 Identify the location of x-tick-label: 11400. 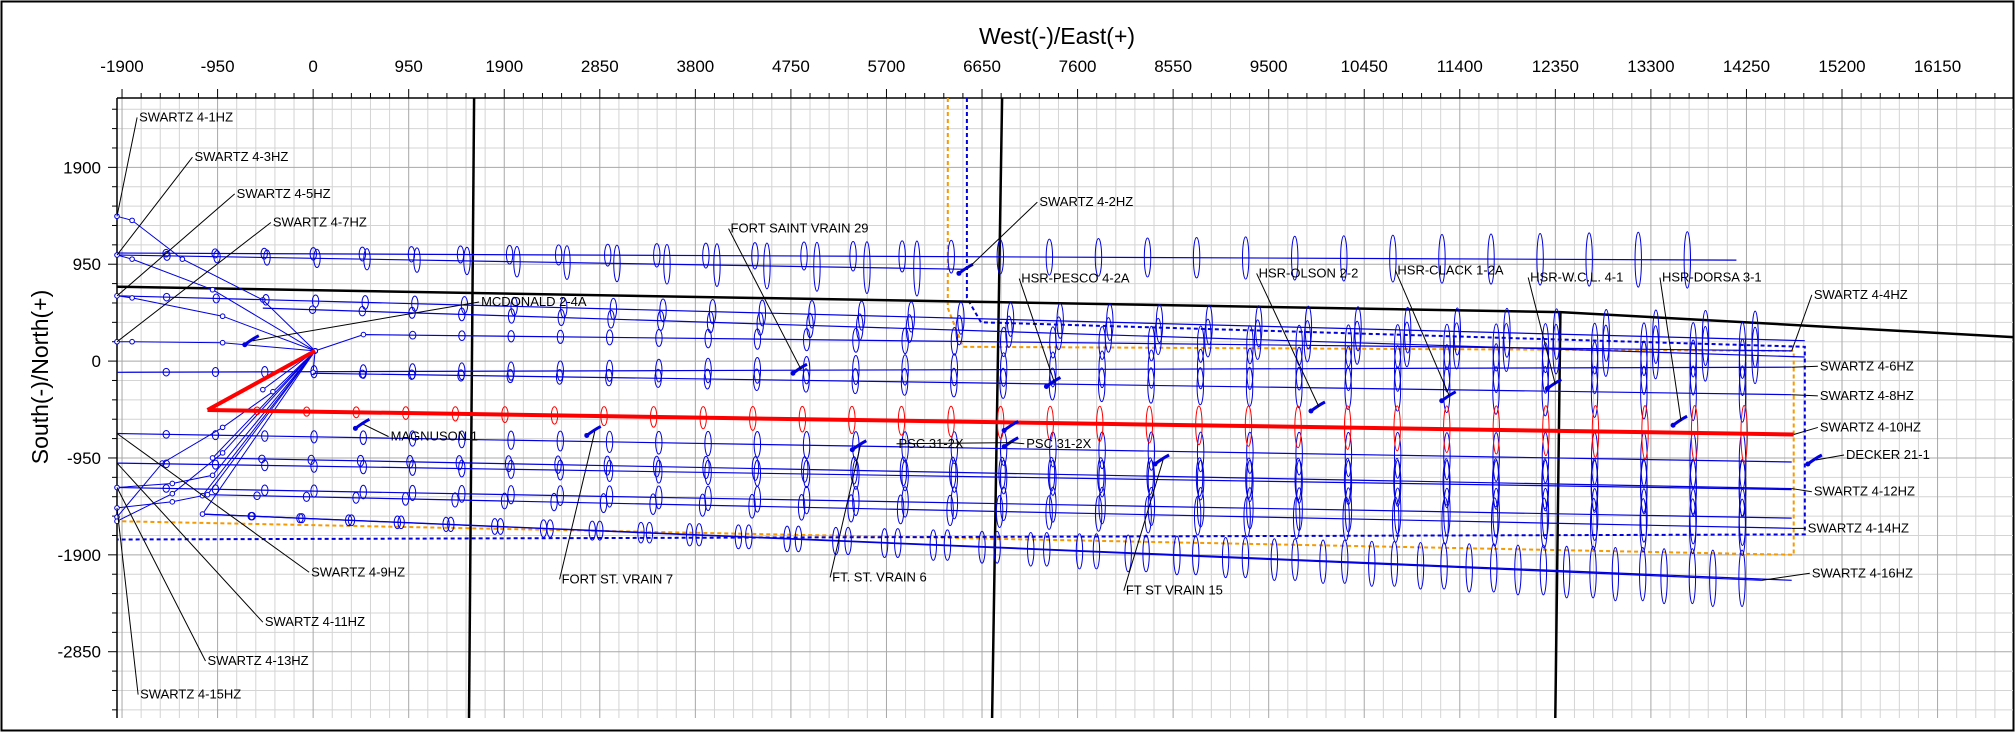
(1460, 66).